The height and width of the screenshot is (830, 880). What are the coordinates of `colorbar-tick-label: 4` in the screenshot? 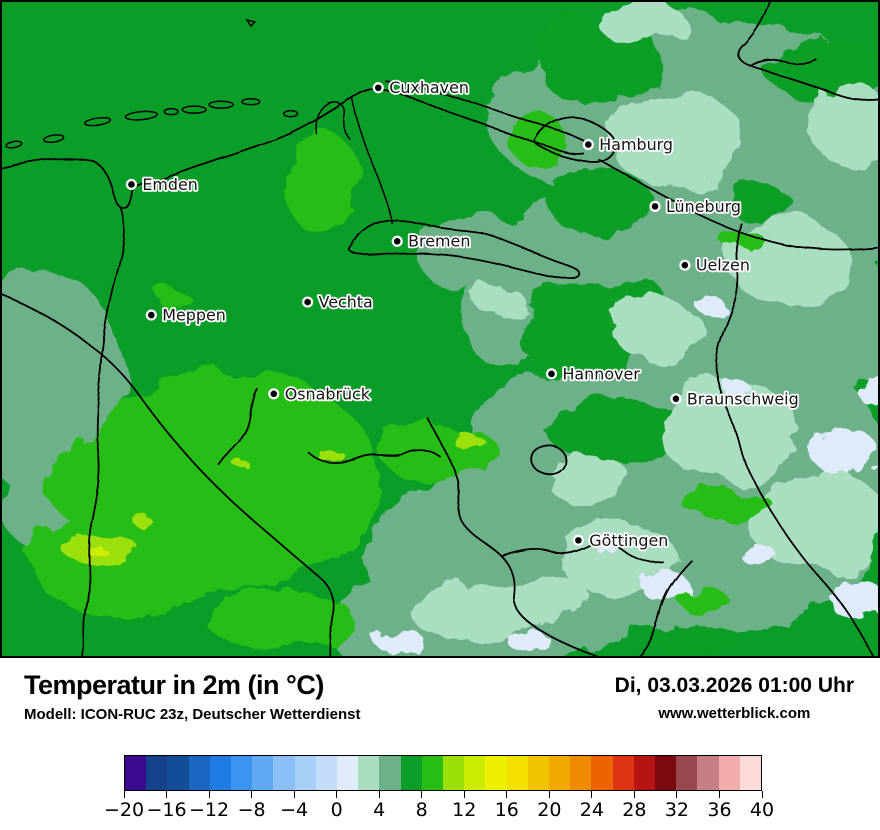 It's located at (379, 810).